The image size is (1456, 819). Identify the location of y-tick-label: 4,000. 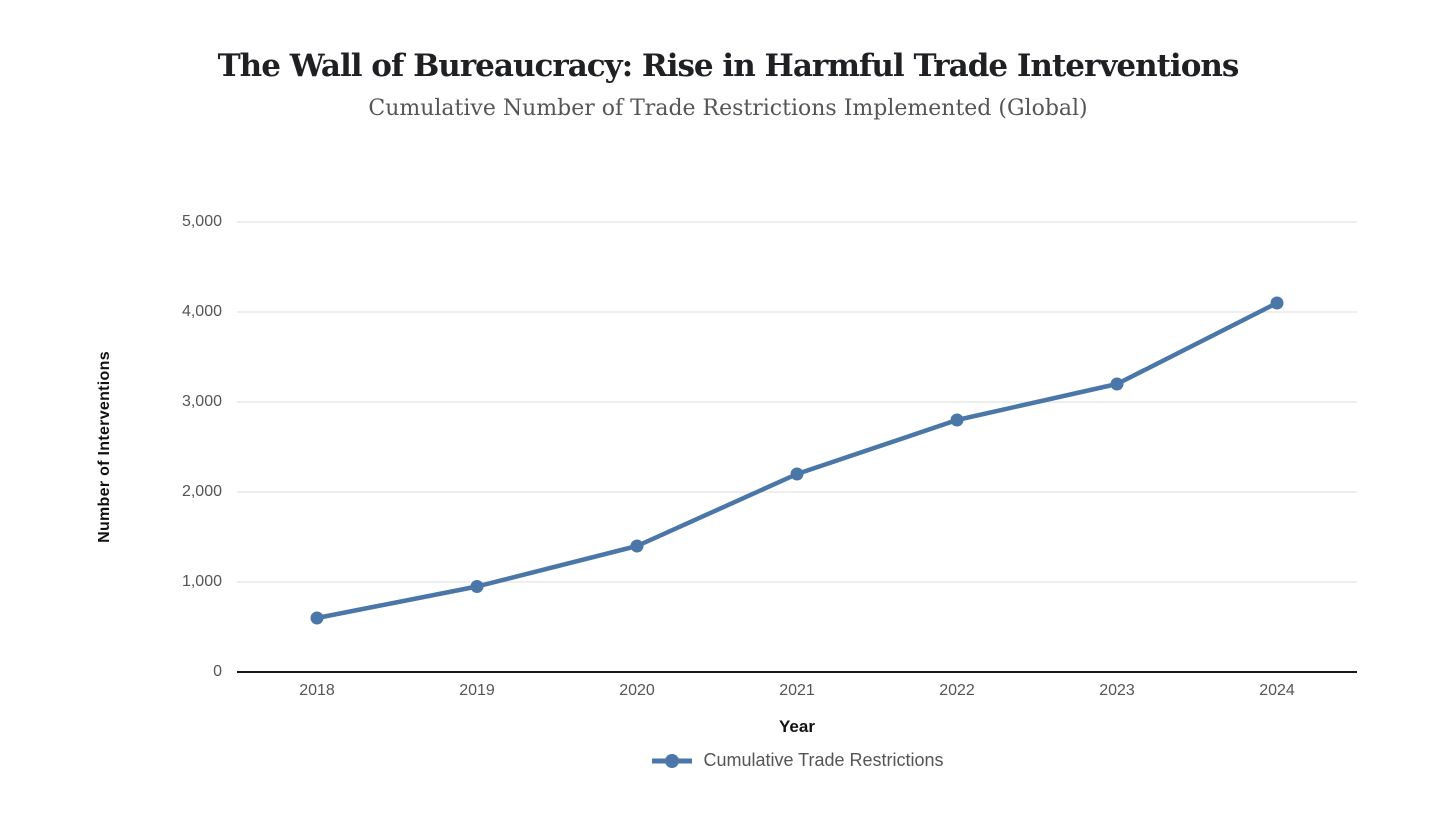
(201, 311).